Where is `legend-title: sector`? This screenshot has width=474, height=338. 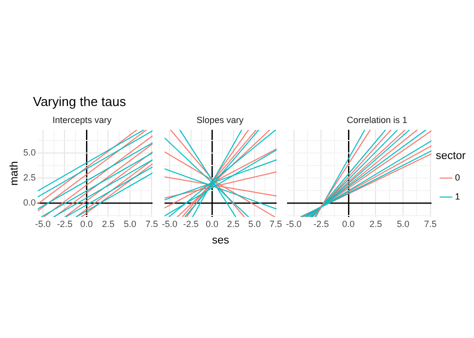
legend-title: sector is located at coordinates (451, 156).